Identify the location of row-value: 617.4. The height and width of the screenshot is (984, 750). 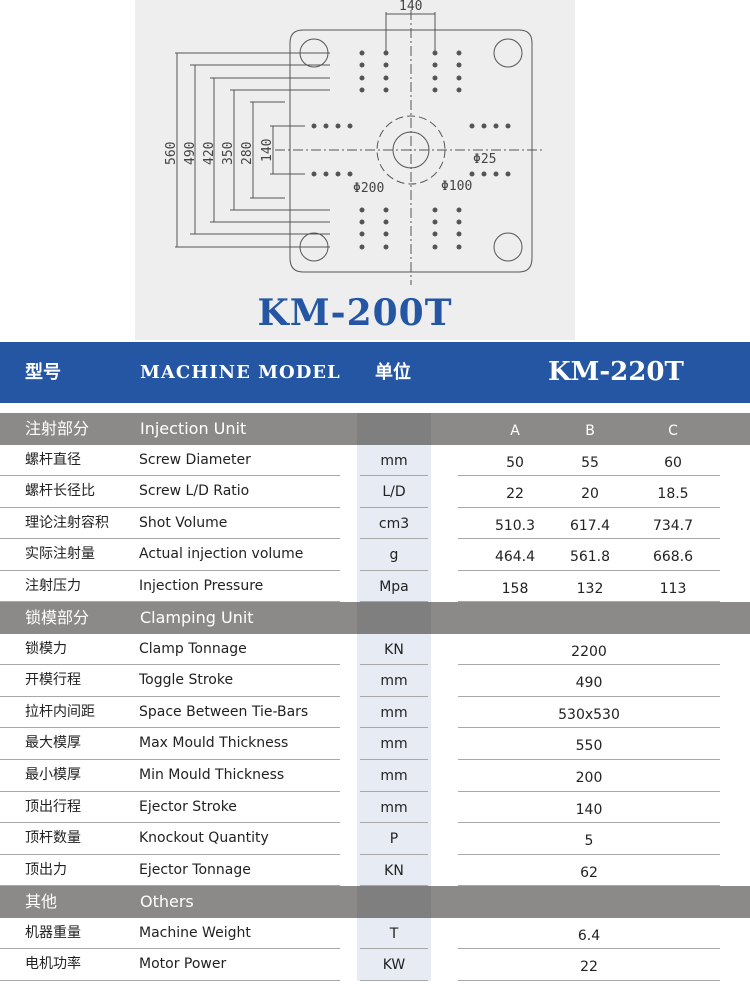
(590, 525).